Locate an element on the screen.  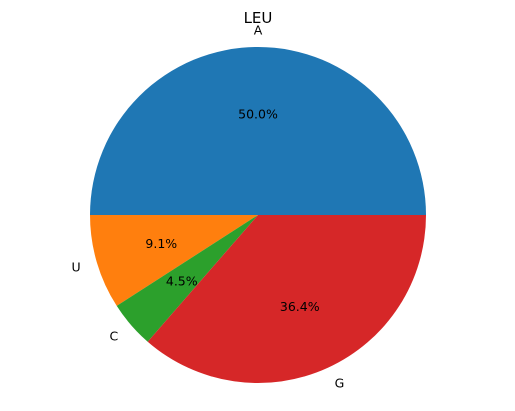
pie-slice-c is located at coordinates (187, 278).